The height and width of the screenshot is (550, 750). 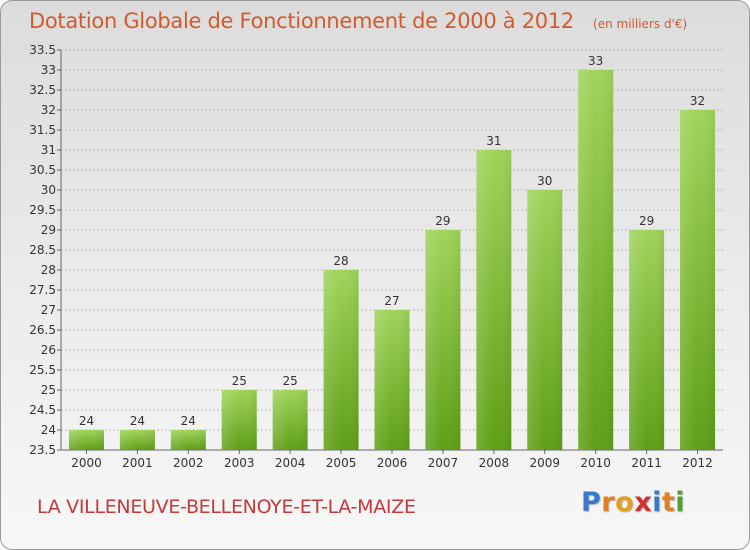 I want to click on x-tick-label: 2000, so click(x=86, y=463).